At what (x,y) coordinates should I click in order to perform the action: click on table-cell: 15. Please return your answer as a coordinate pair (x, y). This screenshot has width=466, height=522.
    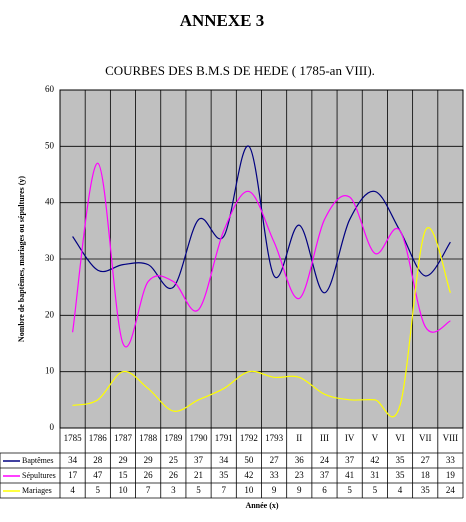
    Looking at the image, I should click on (123, 475).